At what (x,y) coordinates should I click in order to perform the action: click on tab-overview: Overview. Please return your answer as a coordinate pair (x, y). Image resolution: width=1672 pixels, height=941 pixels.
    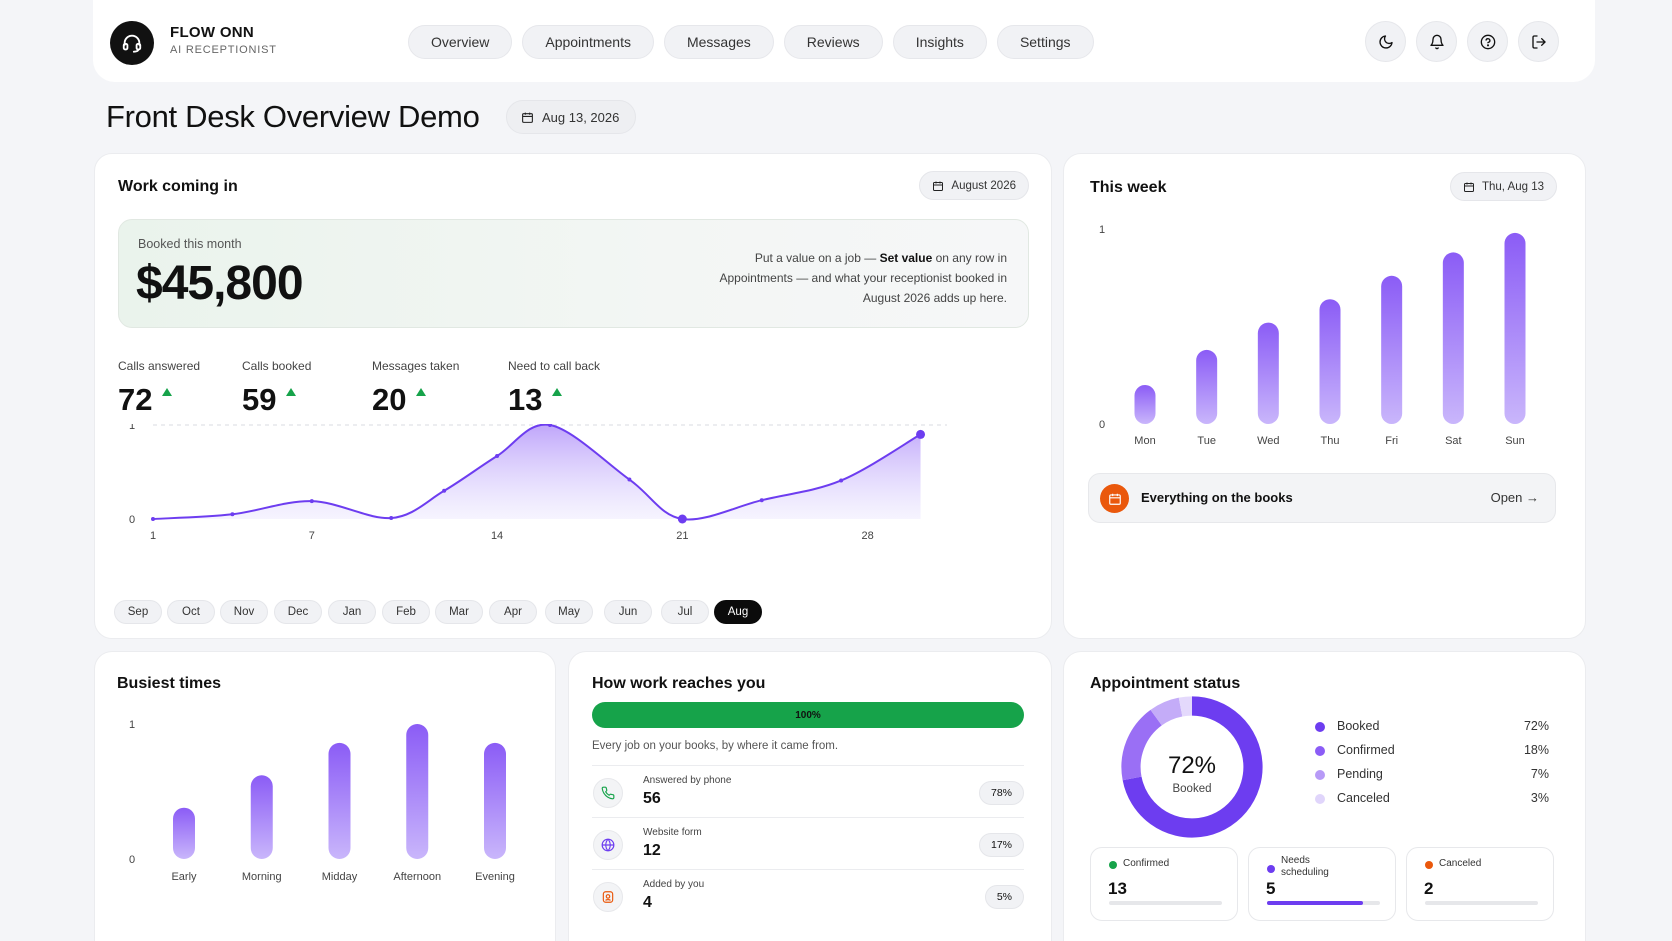
    Looking at the image, I should click on (460, 42).